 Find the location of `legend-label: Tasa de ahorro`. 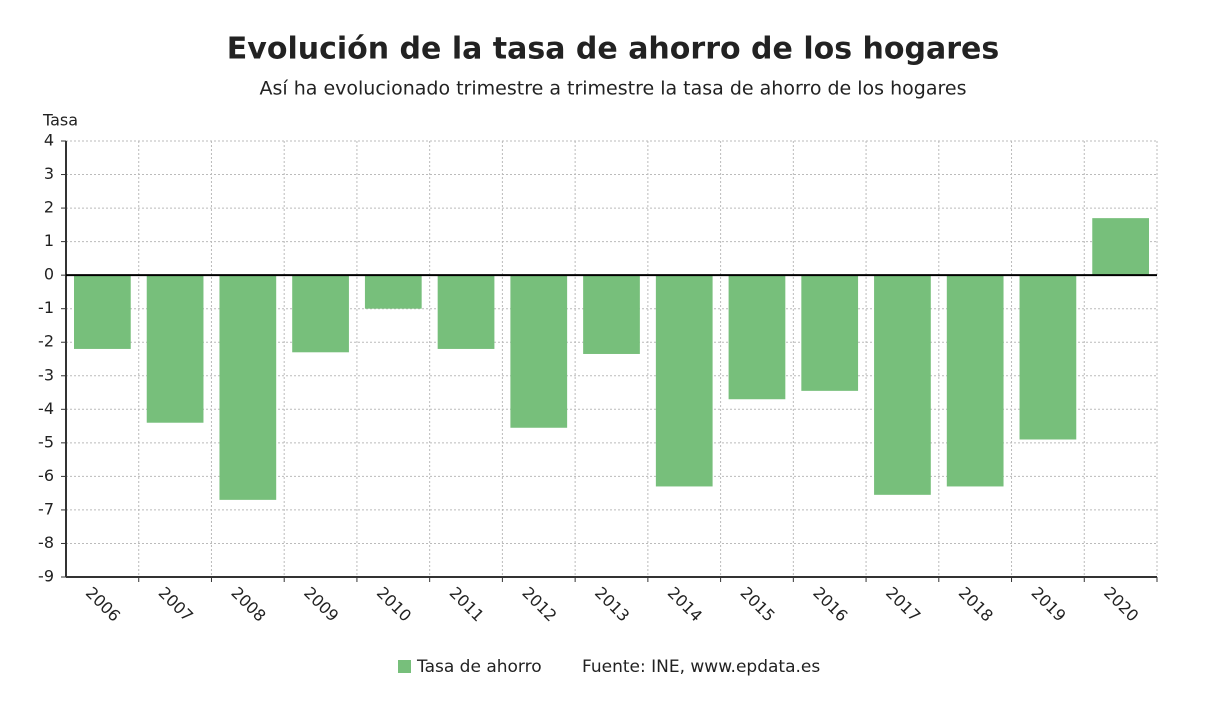

legend-label: Tasa de ahorro is located at coordinates (479, 667).